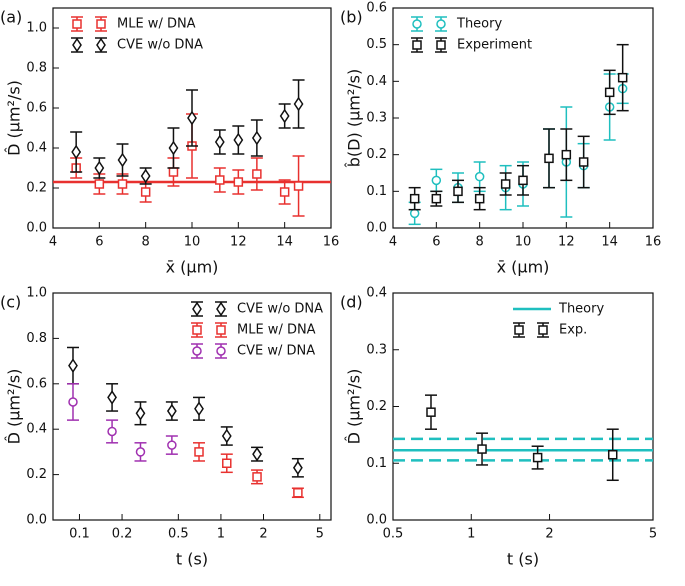 The height and width of the screenshot is (586, 685). What do you see at coordinates (284, 242) in the screenshot?
I see `x-tick-label: 14` at bounding box center [284, 242].